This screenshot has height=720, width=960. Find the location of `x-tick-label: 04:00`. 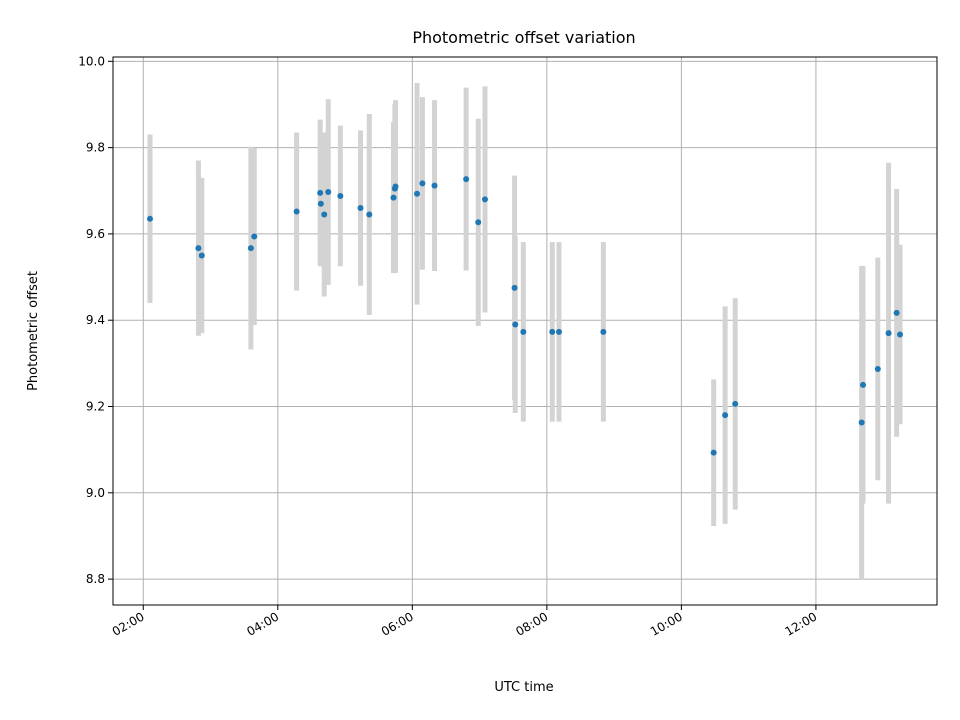

x-tick-label: 04:00 is located at coordinates (262, 623).